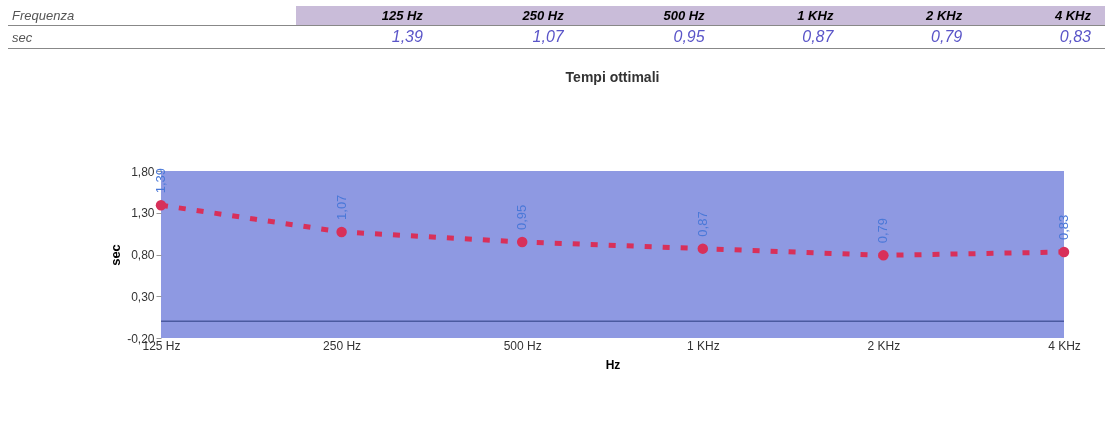  Describe the element at coordinates (143, 255) in the screenshot. I see `y-tick-label: 0,80` at that location.